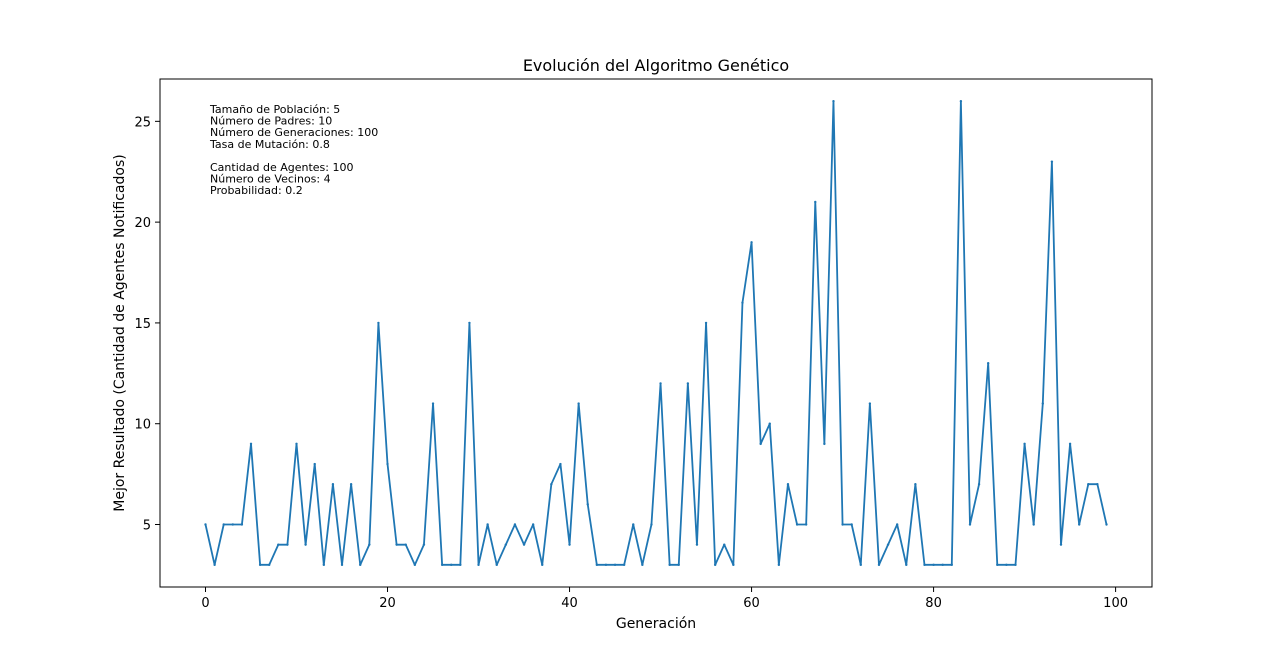 Image resolution: width=1280 pixels, height=660 pixels. I want to click on y-tick-label: 15, so click(142, 324).